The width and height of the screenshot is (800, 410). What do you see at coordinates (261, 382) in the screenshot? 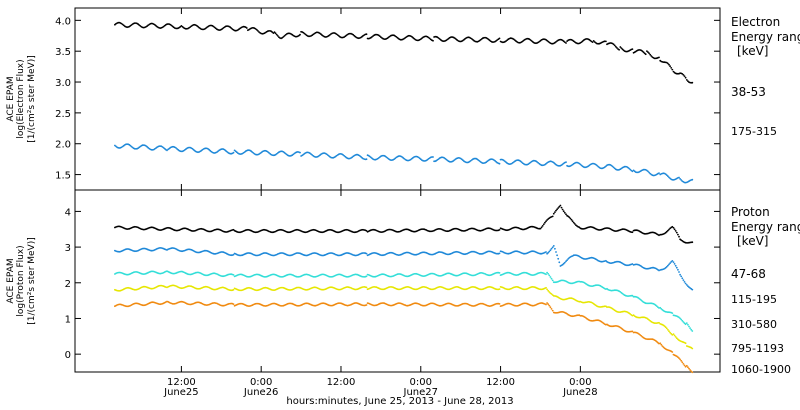
I see `x-tick-label: 0:00` at bounding box center [261, 382].